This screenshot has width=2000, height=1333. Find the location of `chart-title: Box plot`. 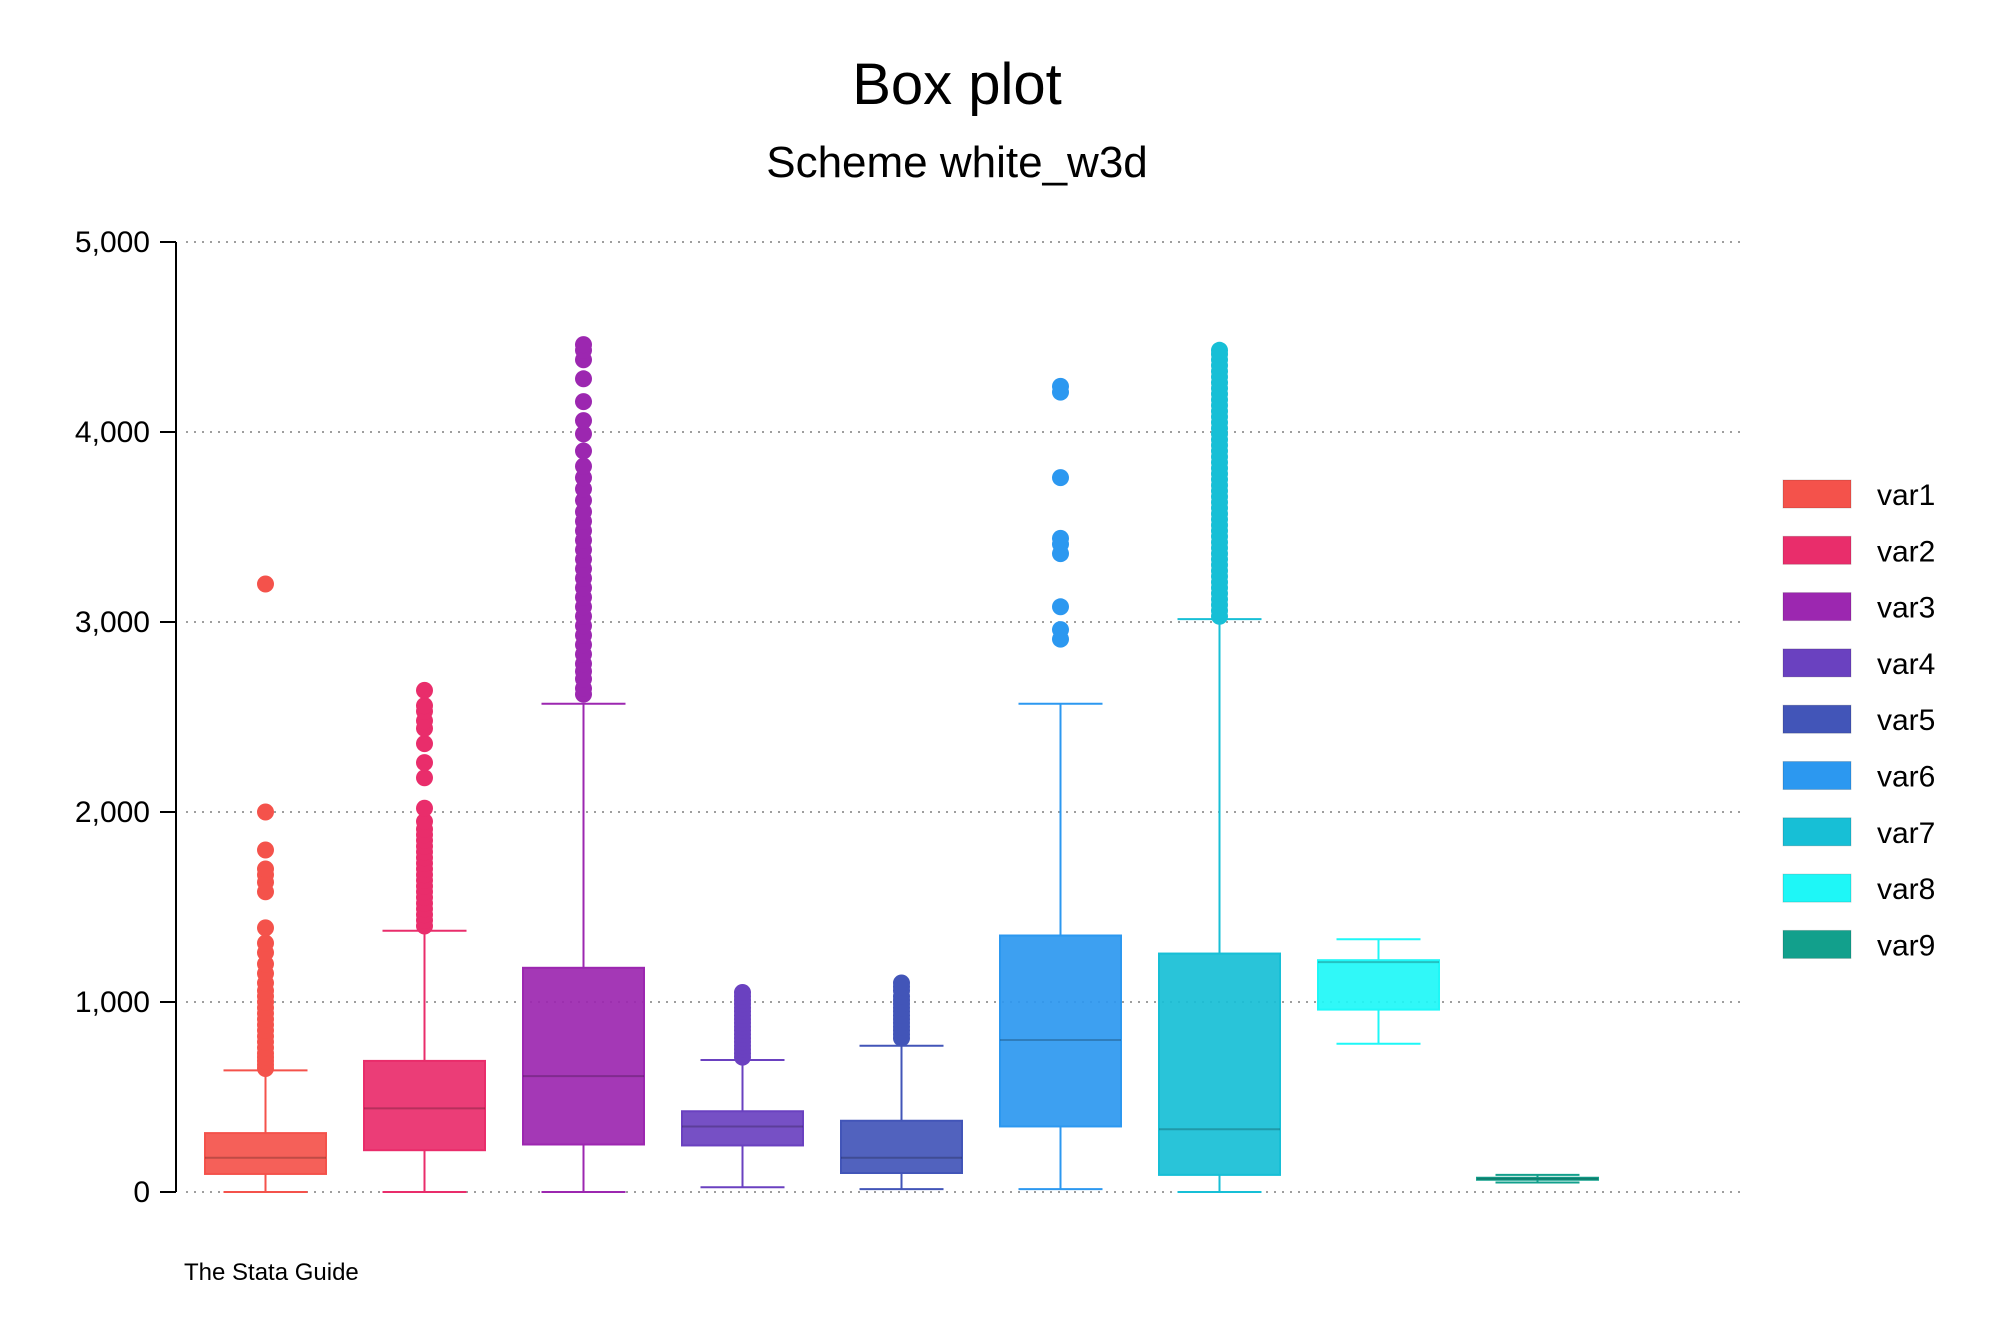

chart-title: Box plot is located at coordinates (957, 84).